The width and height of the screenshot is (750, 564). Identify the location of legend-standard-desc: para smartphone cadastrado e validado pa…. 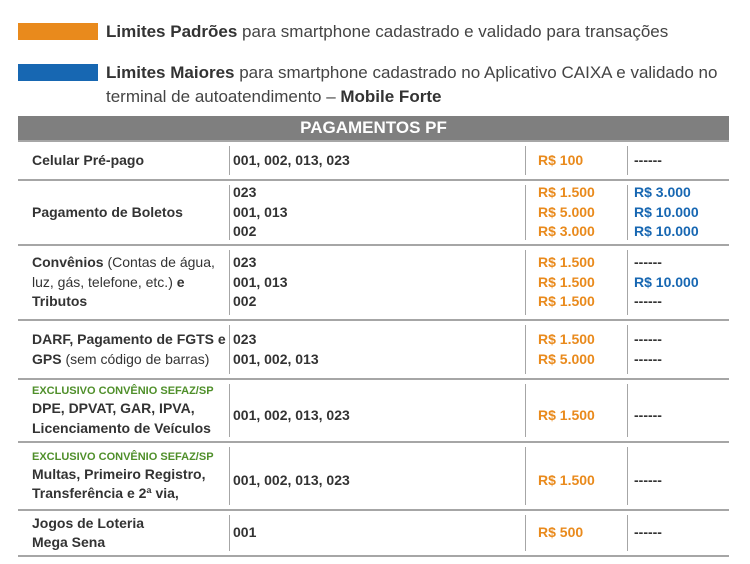
(453, 31).